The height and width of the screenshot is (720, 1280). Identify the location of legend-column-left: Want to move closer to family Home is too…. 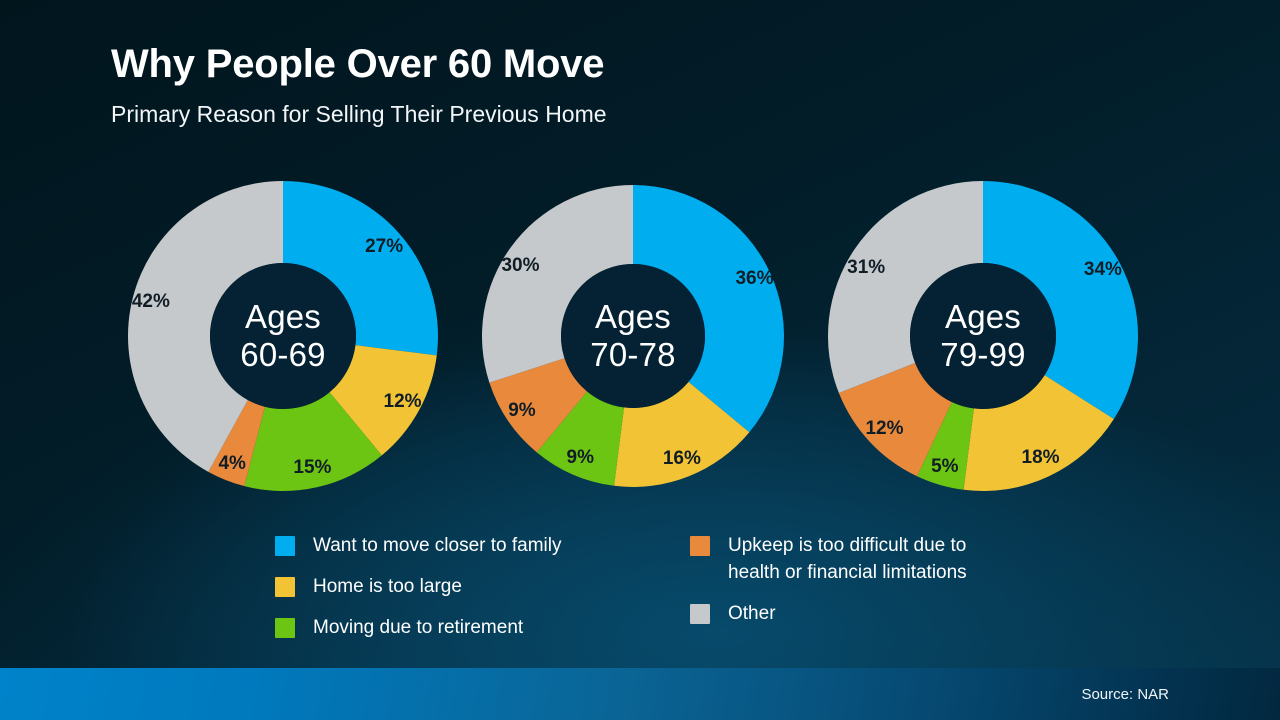
(418, 594).